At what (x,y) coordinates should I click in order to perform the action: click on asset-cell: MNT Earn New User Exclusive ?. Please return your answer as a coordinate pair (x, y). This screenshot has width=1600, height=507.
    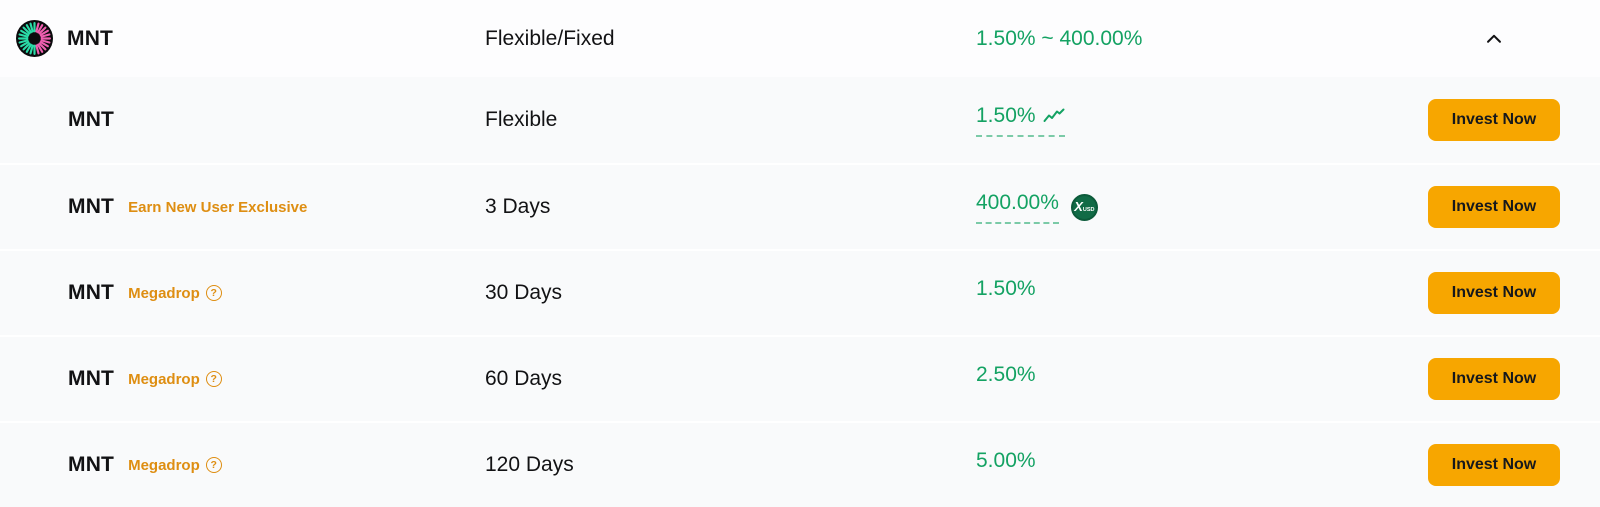
    Looking at the image, I should click on (242, 207).